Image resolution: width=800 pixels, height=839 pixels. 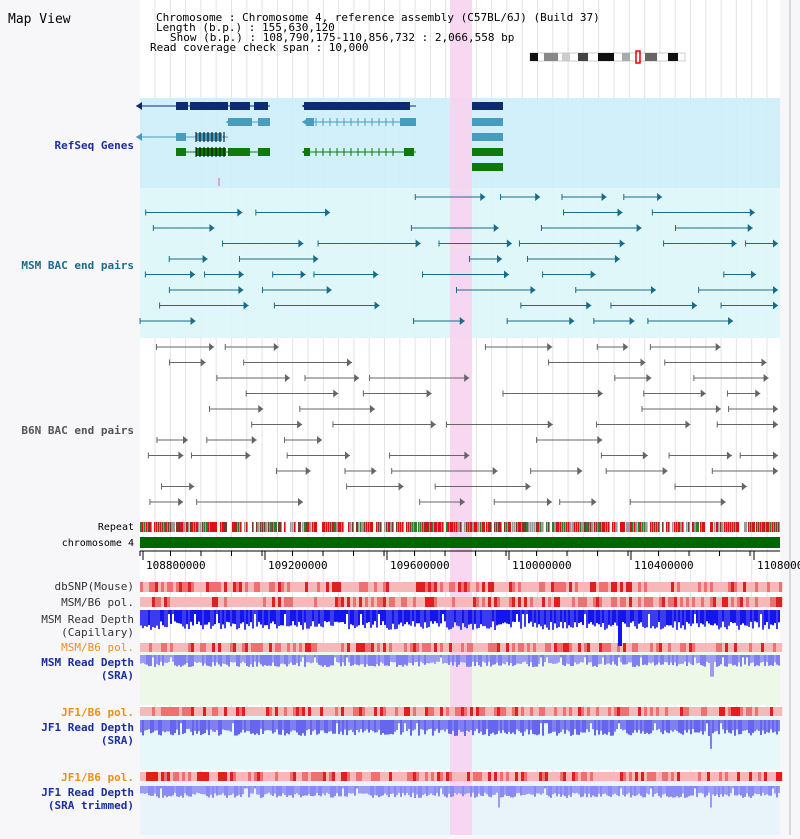 I want to click on chromosome-ideogram, so click(x=607, y=57).